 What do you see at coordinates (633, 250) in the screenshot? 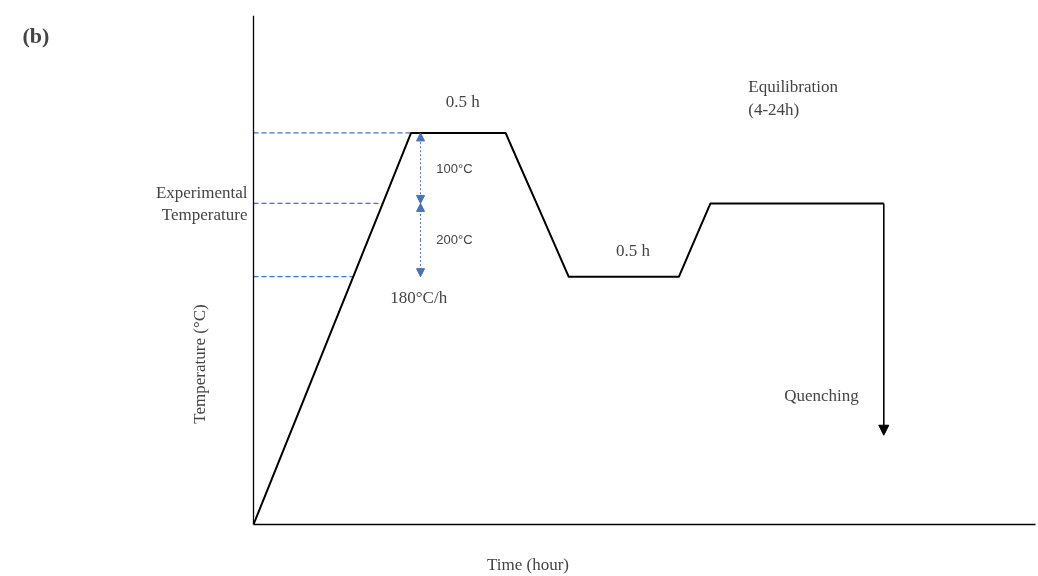
I see `annotation: 0.5 h` at bounding box center [633, 250].